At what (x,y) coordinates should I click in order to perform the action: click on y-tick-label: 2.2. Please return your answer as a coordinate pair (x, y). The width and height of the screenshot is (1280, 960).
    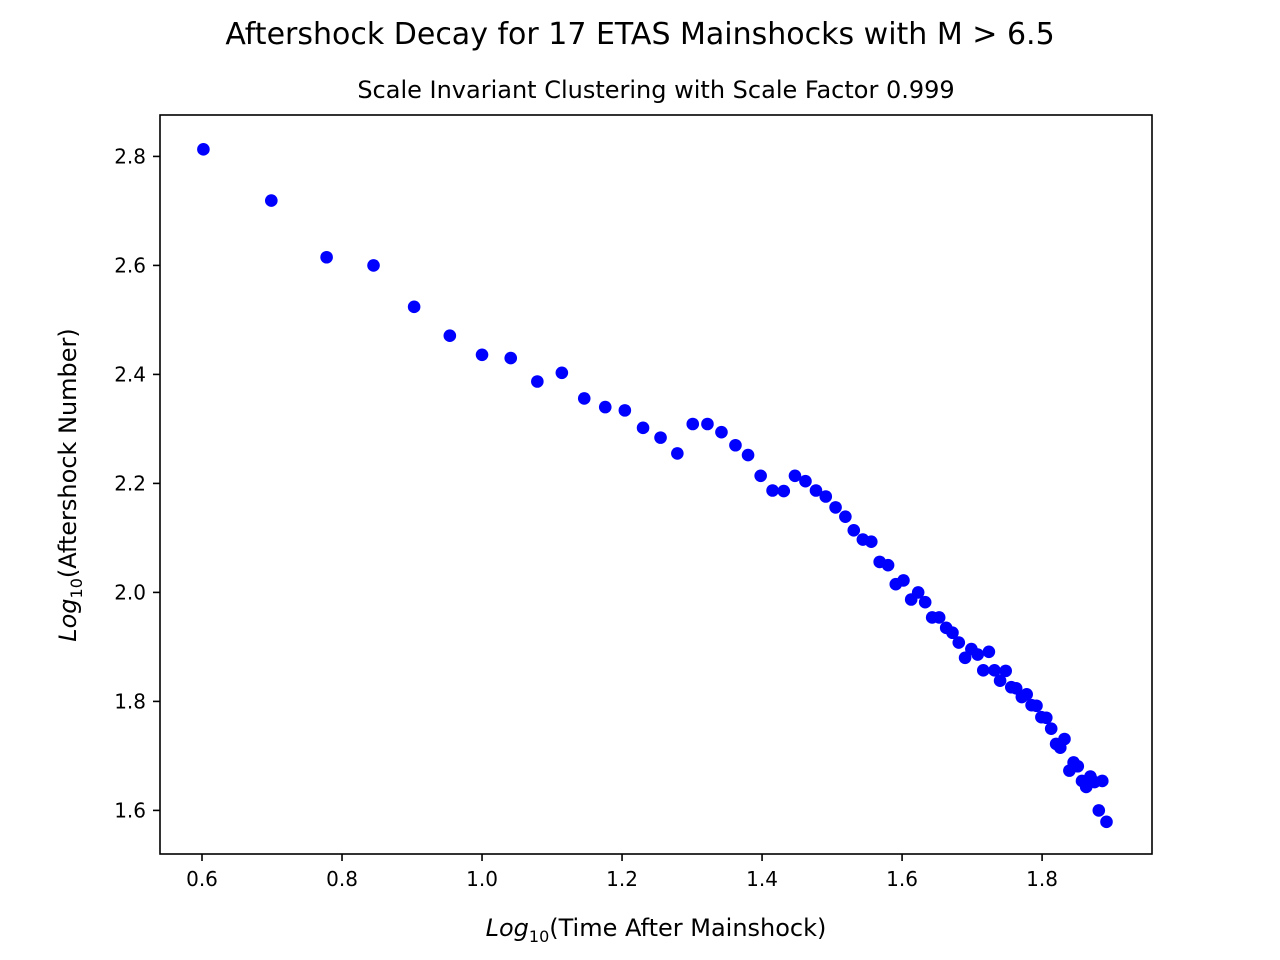
    Looking at the image, I should click on (130, 483).